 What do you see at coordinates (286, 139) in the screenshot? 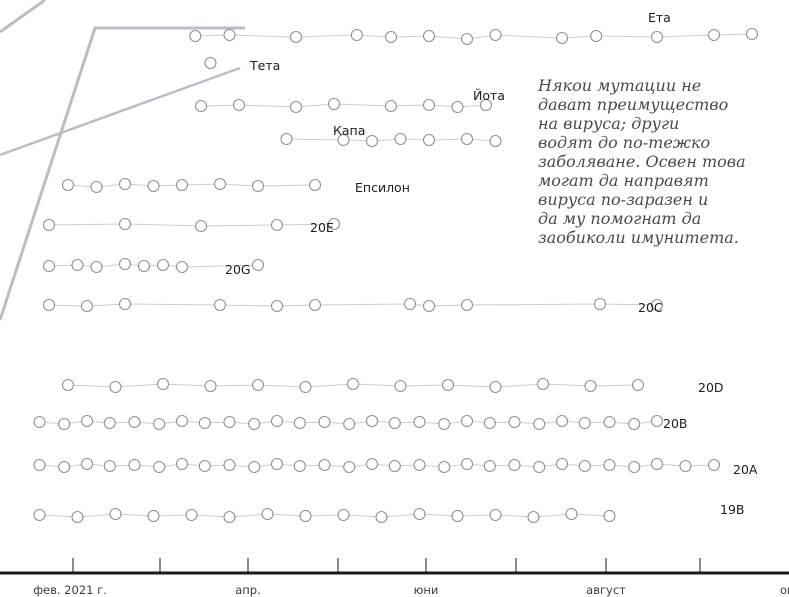
I see `point-капа-0` at bounding box center [286, 139].